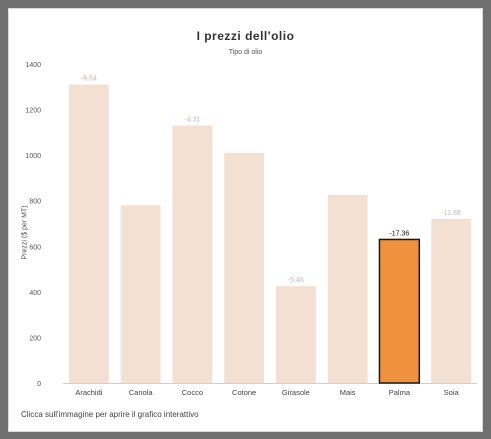 The height and width of the screenshot is (439, 491). Describe the element at coordinates (33, 111) in the screenshot. I see `y-tick-label: 1200` at that location.